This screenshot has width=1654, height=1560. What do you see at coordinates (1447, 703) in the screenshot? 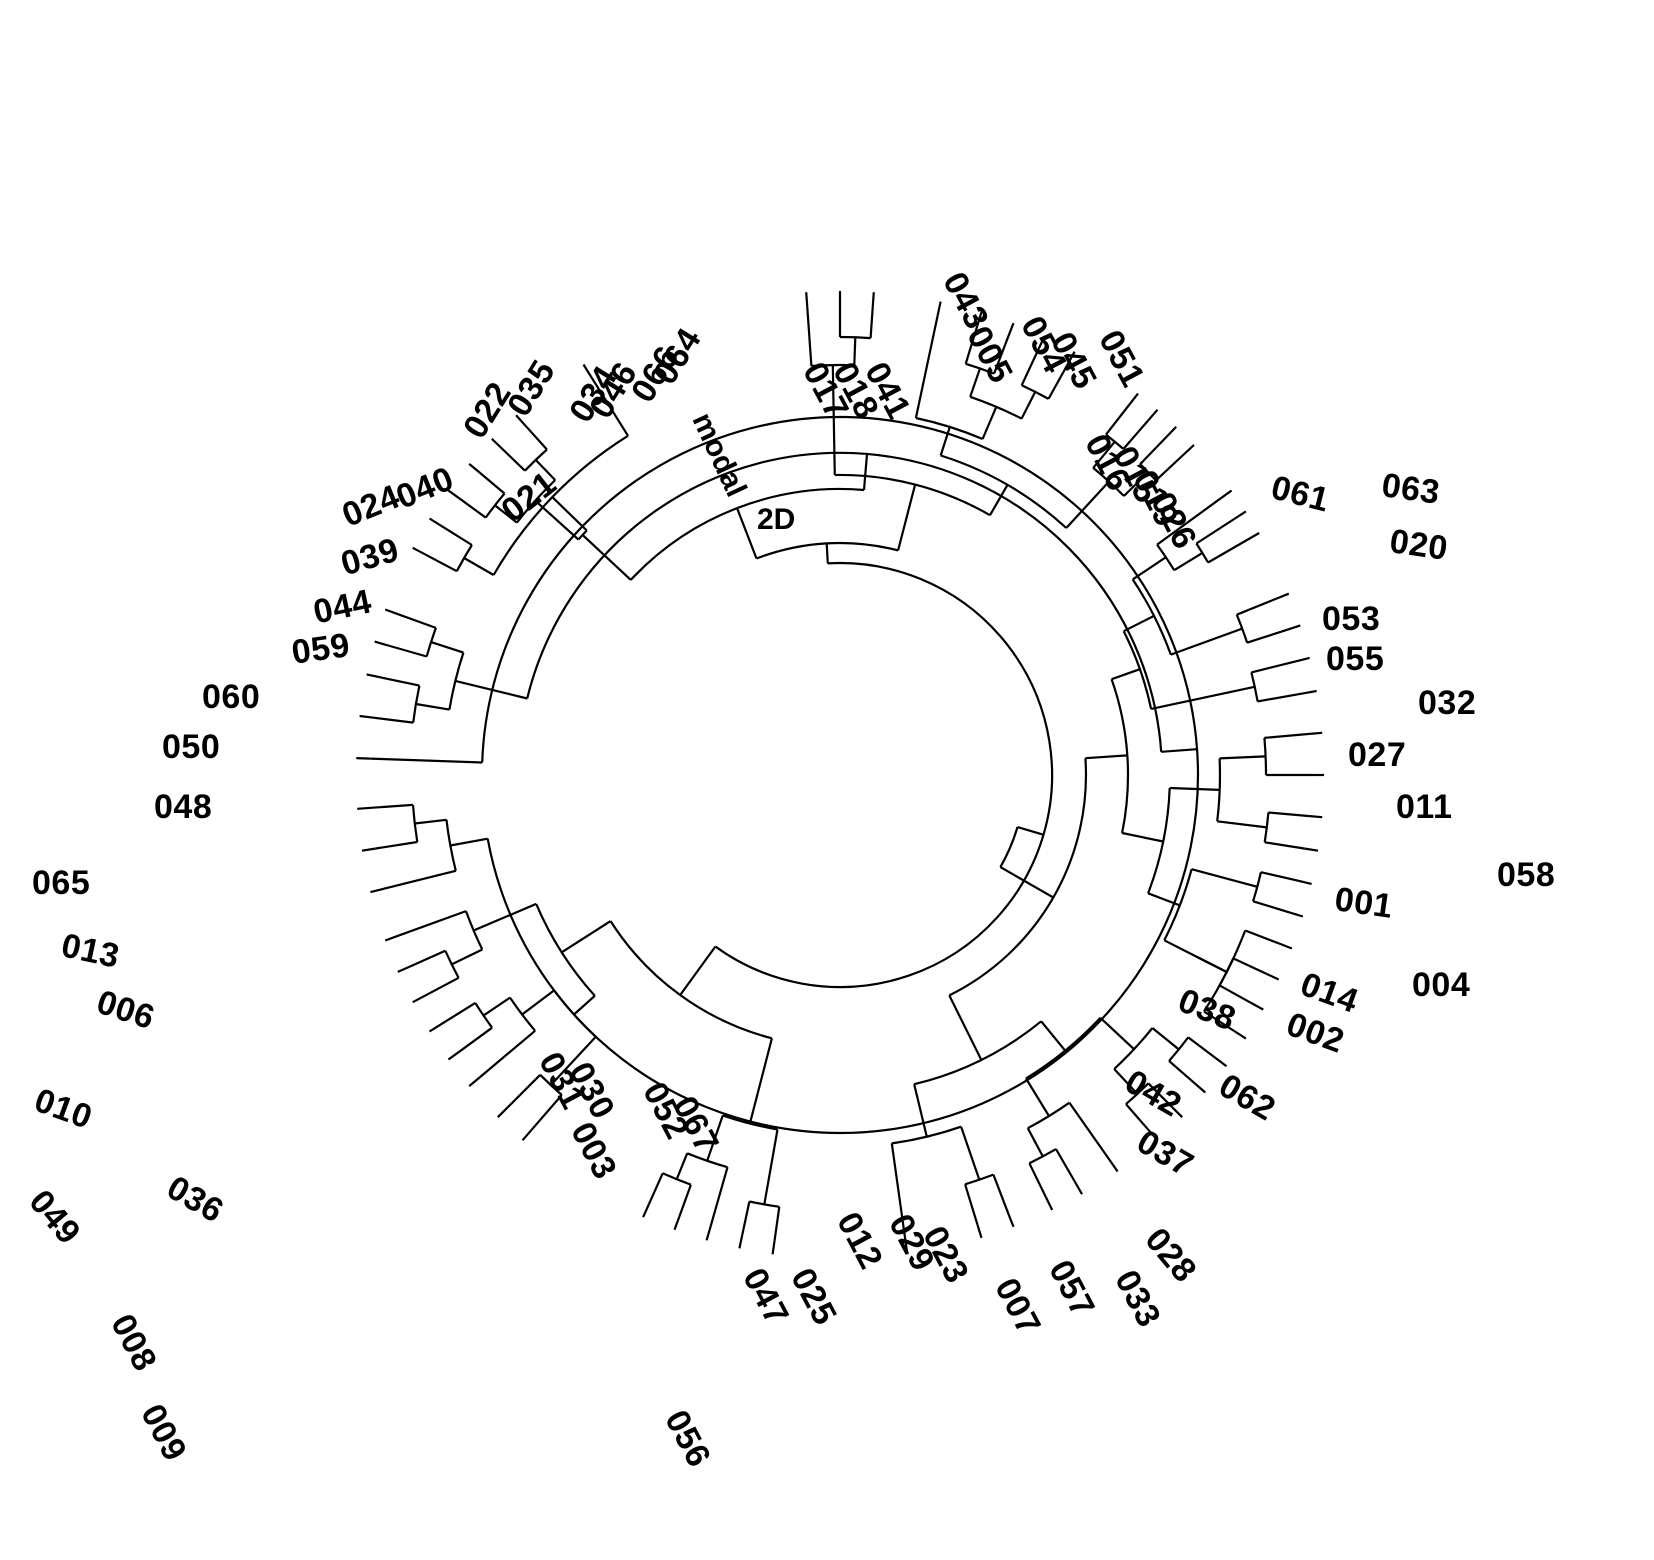
I see `leaf-label-032: 032` at bounding box center [1447, 703].